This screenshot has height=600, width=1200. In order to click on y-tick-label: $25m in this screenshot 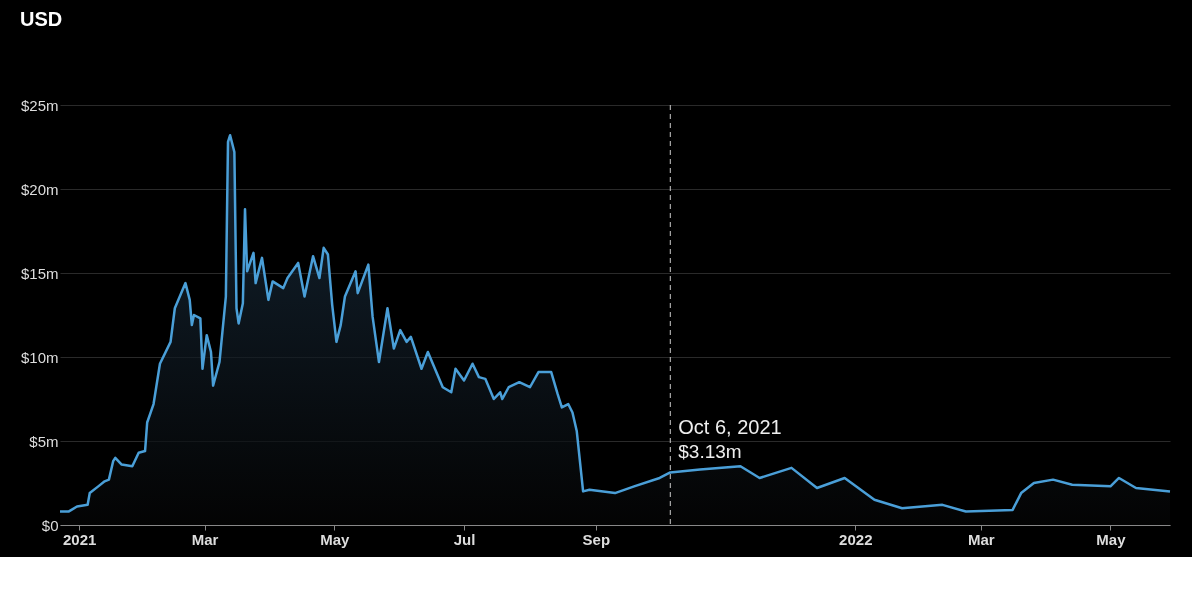, I will do `click(39, 105)`.